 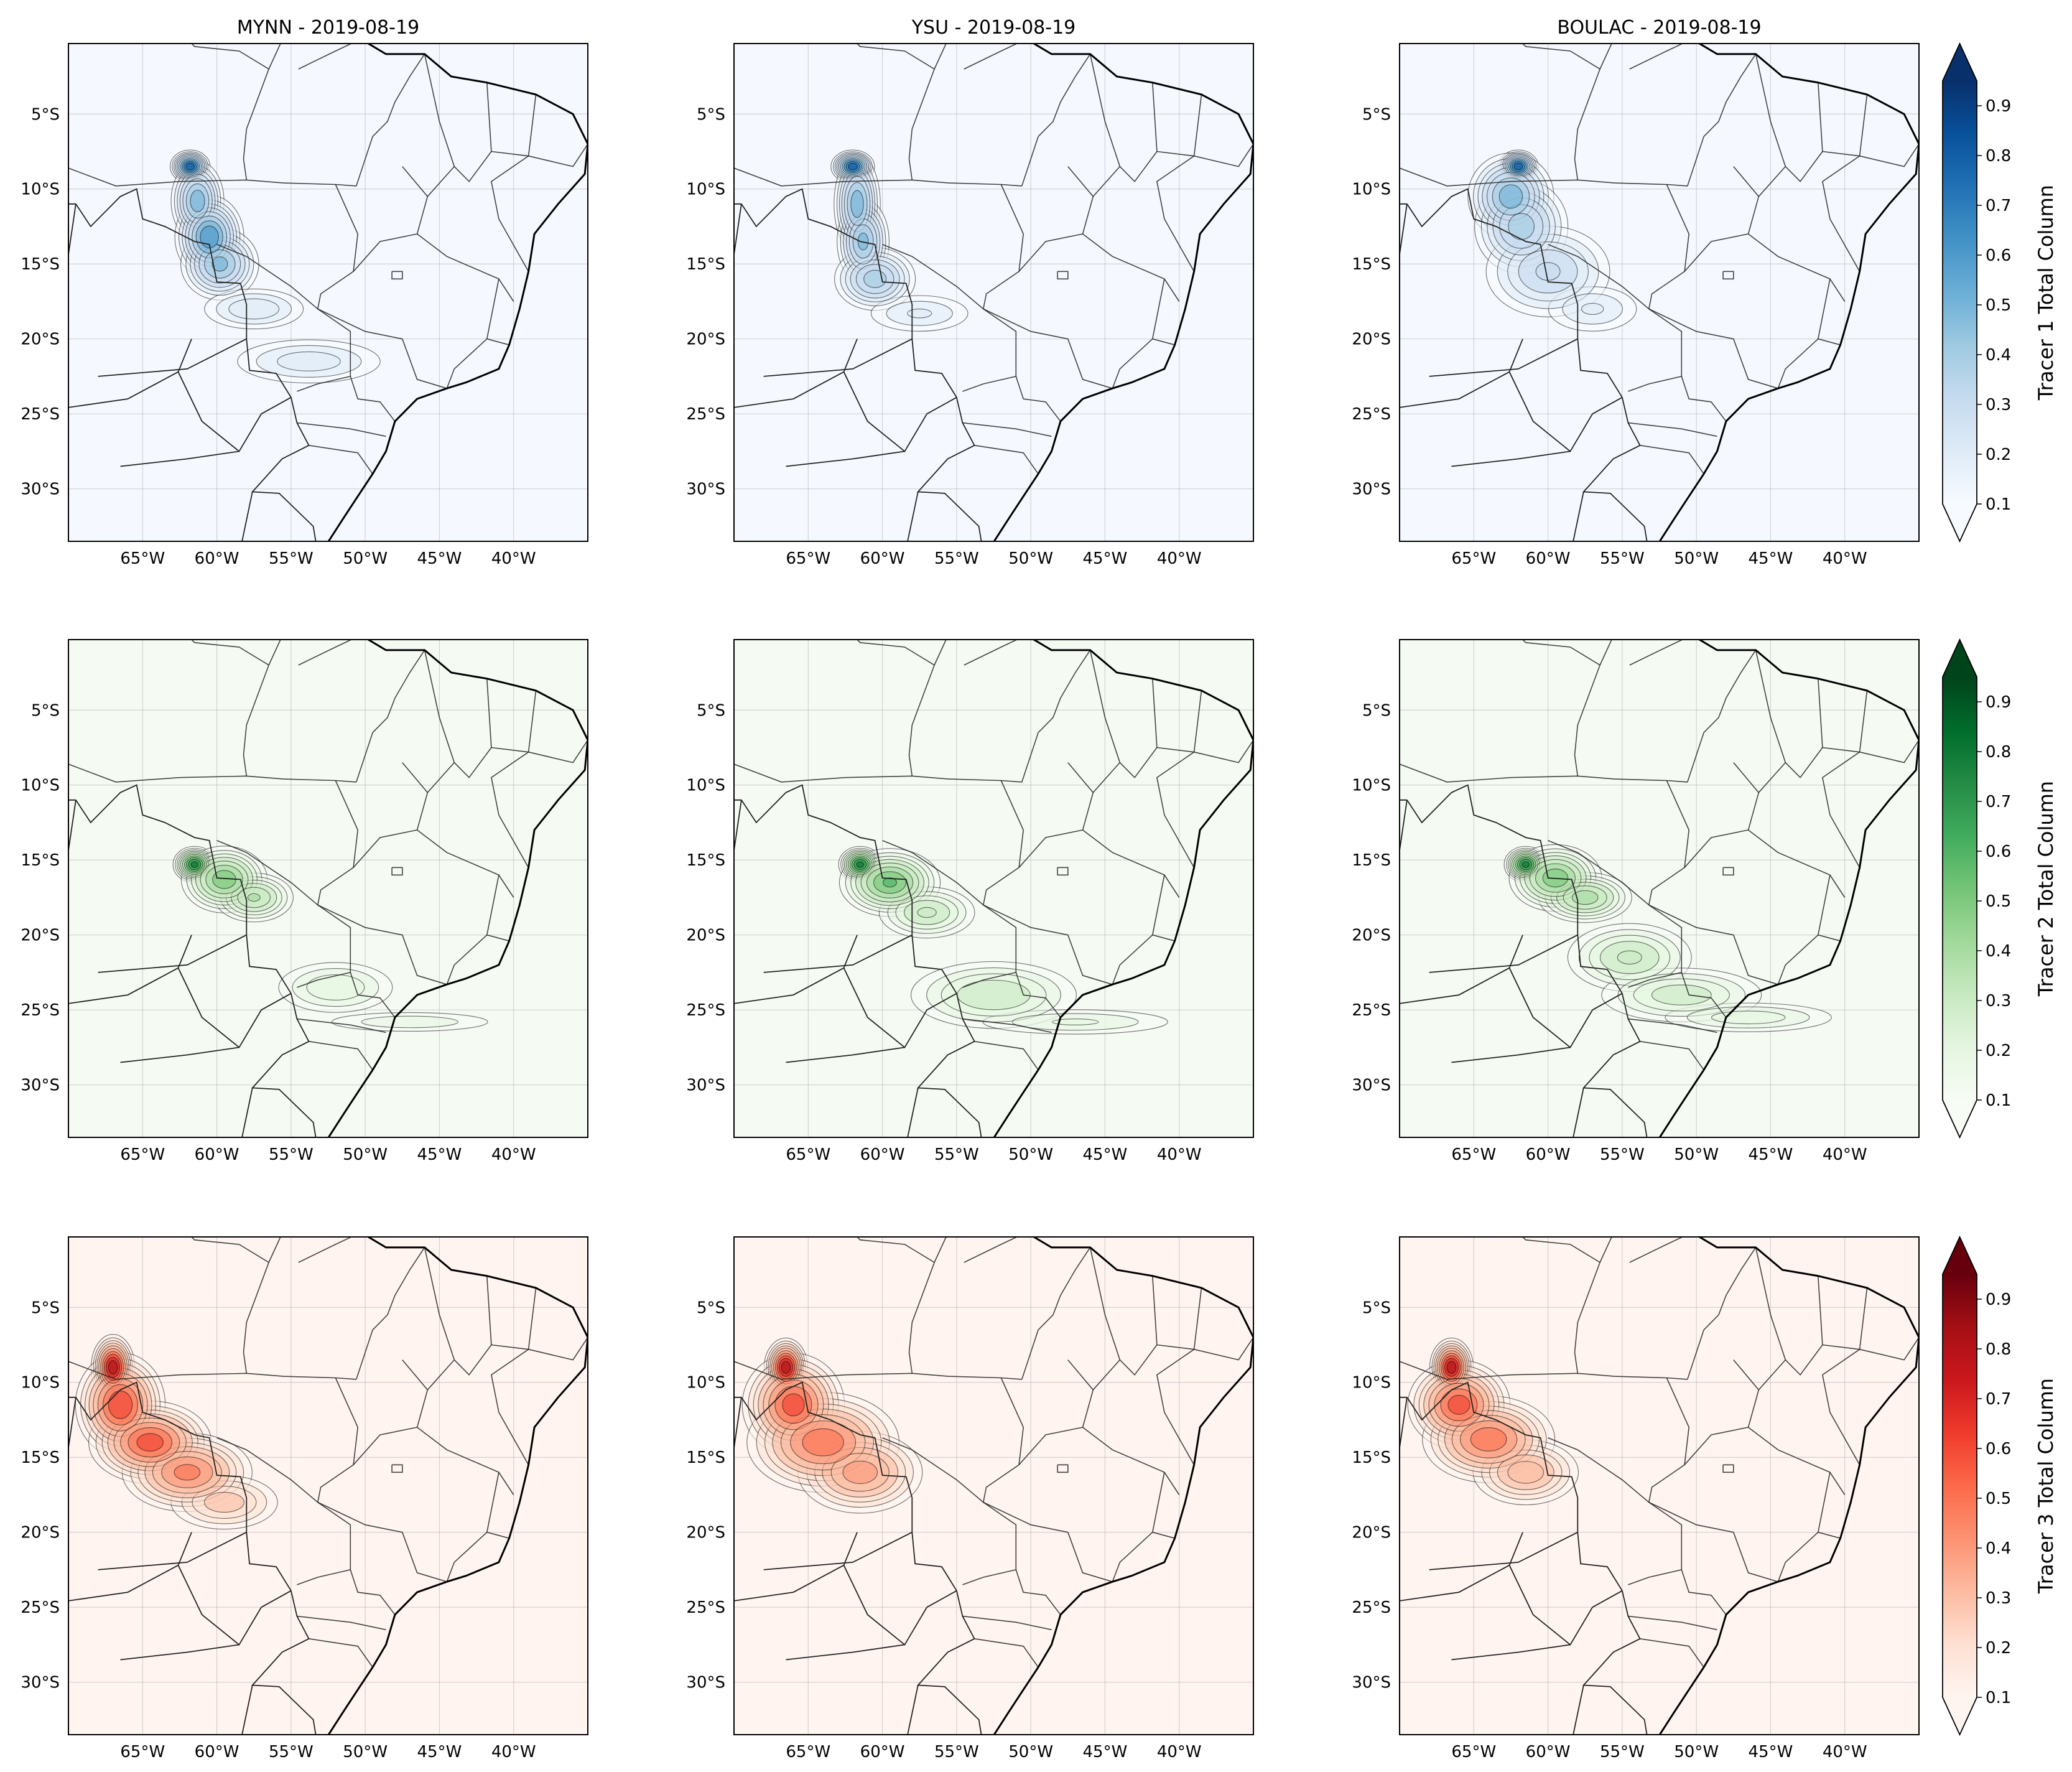 What do you see at coordinates (1371, 1683) in the screenshot?
I see `lat-tick-label: 30°S` at bounding box center [1371, 1683].